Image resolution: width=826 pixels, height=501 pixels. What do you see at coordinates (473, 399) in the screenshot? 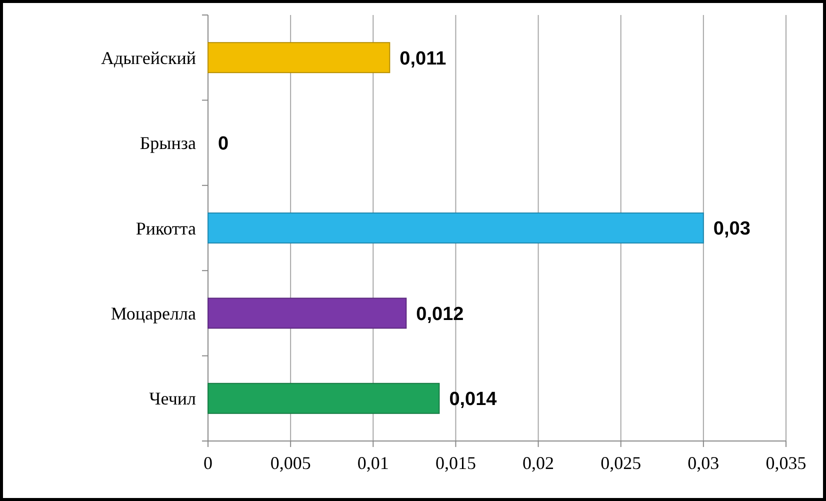
I see `data-label: 0,014` at bounding box center [473, 399].